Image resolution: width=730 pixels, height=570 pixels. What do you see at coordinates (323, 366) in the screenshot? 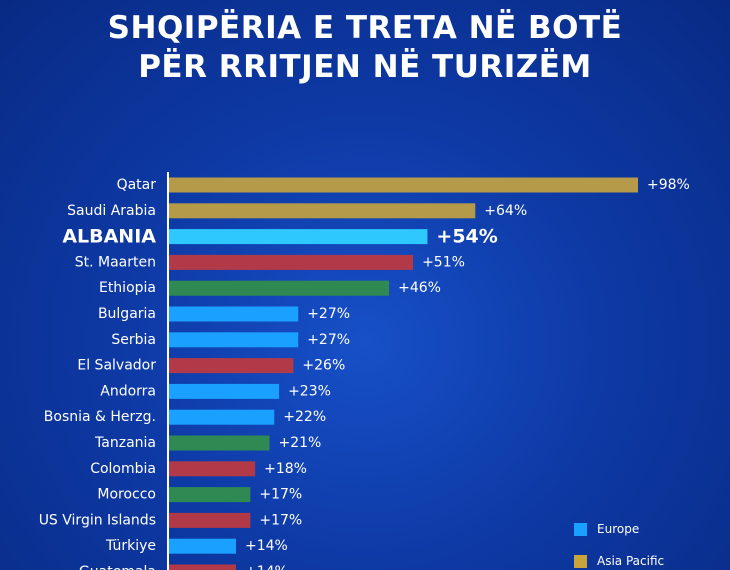
I see `value-label-el-salvador: +26%` at bounding box center [323, 366].